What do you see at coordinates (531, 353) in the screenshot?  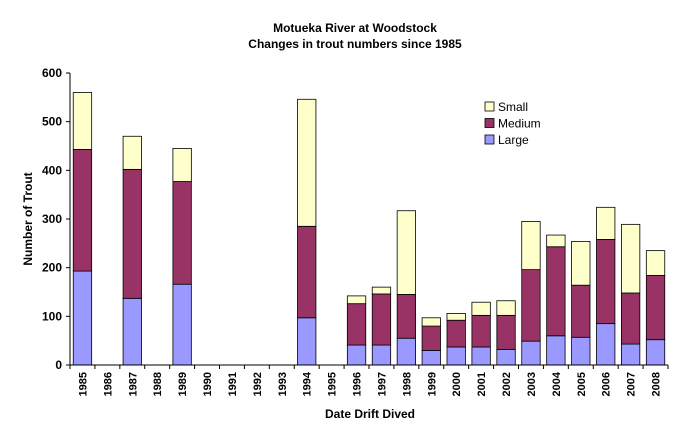 I see `bar-segment-large-2003` at bounding box center [531, 353].